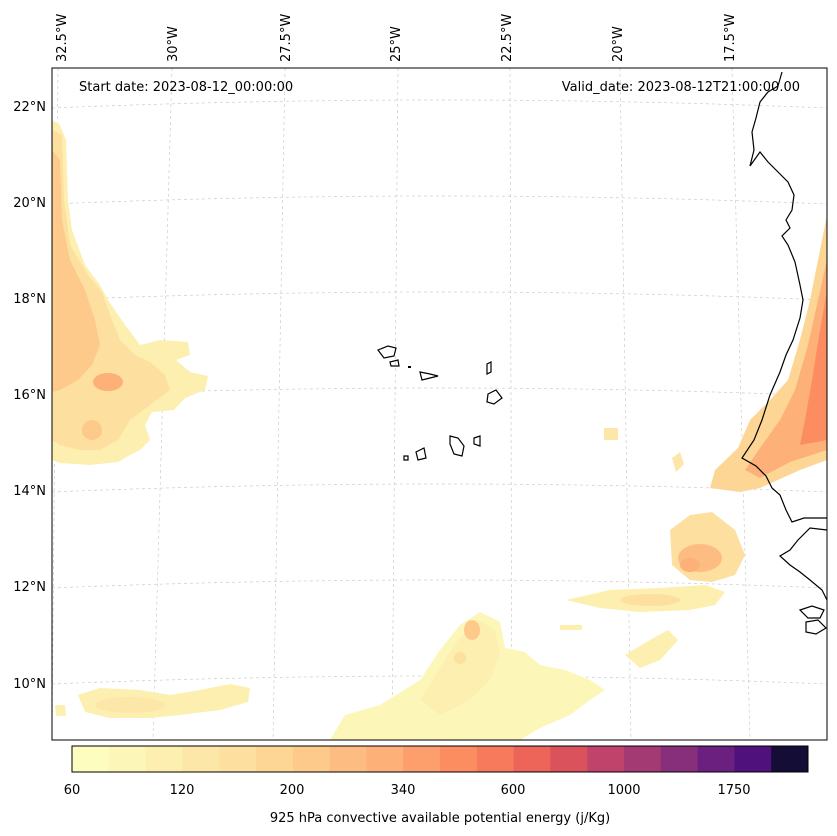 This screenshot has height=836, width=837. What do you see at coordinates (494, 397) in the screenshot?
I see `island-boa-vista` at bounding box center [494, 397].